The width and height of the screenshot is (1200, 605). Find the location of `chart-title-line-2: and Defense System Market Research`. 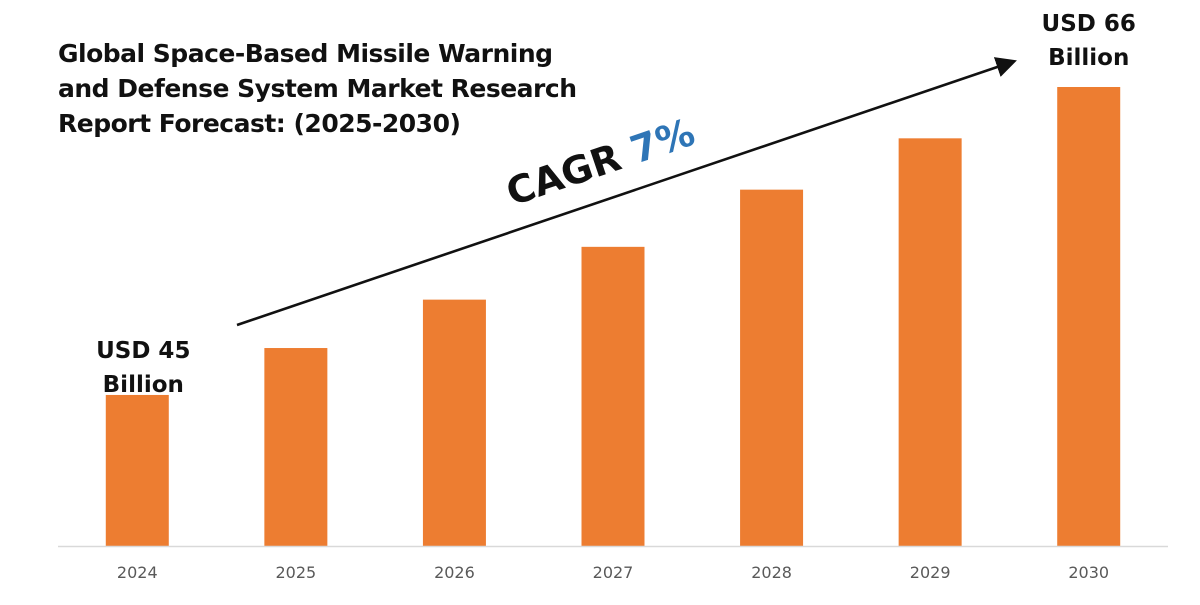

chart-title-line-2: and Defense System Market Research is located at coordinates (317, 88).